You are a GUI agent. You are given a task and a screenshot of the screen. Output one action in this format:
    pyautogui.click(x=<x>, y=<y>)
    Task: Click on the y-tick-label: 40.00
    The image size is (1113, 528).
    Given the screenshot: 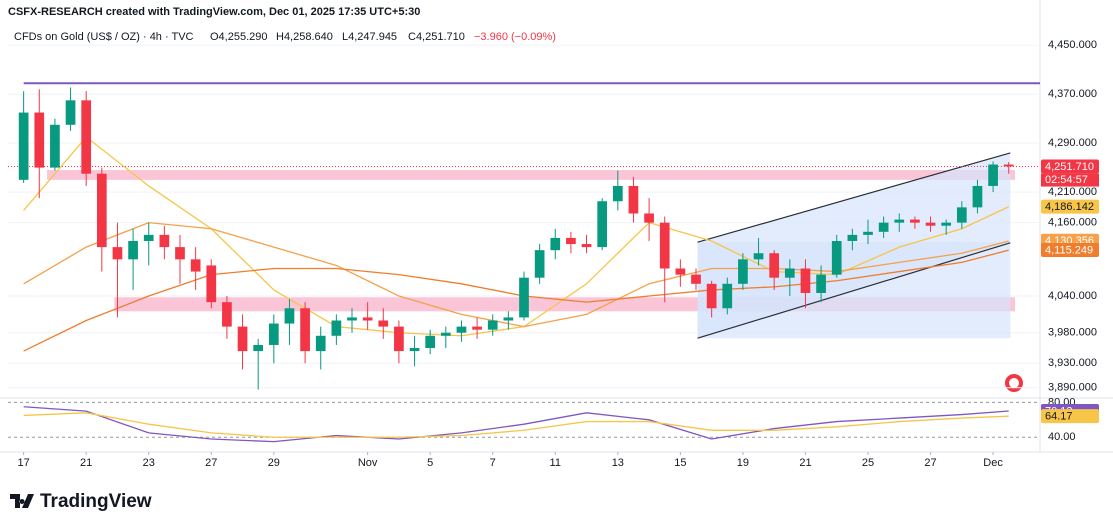 What is the action you would take?
    pyautogui.click(x=1062, y=437)
    